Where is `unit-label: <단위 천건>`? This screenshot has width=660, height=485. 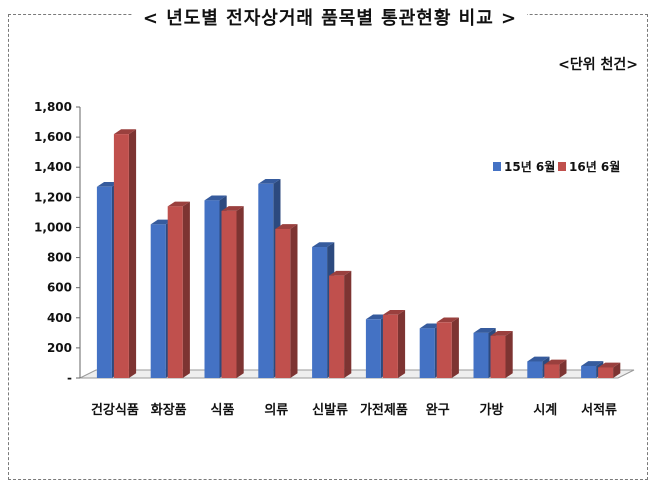
unit-label: <단위 천건> is located at coordinates (598, 65).